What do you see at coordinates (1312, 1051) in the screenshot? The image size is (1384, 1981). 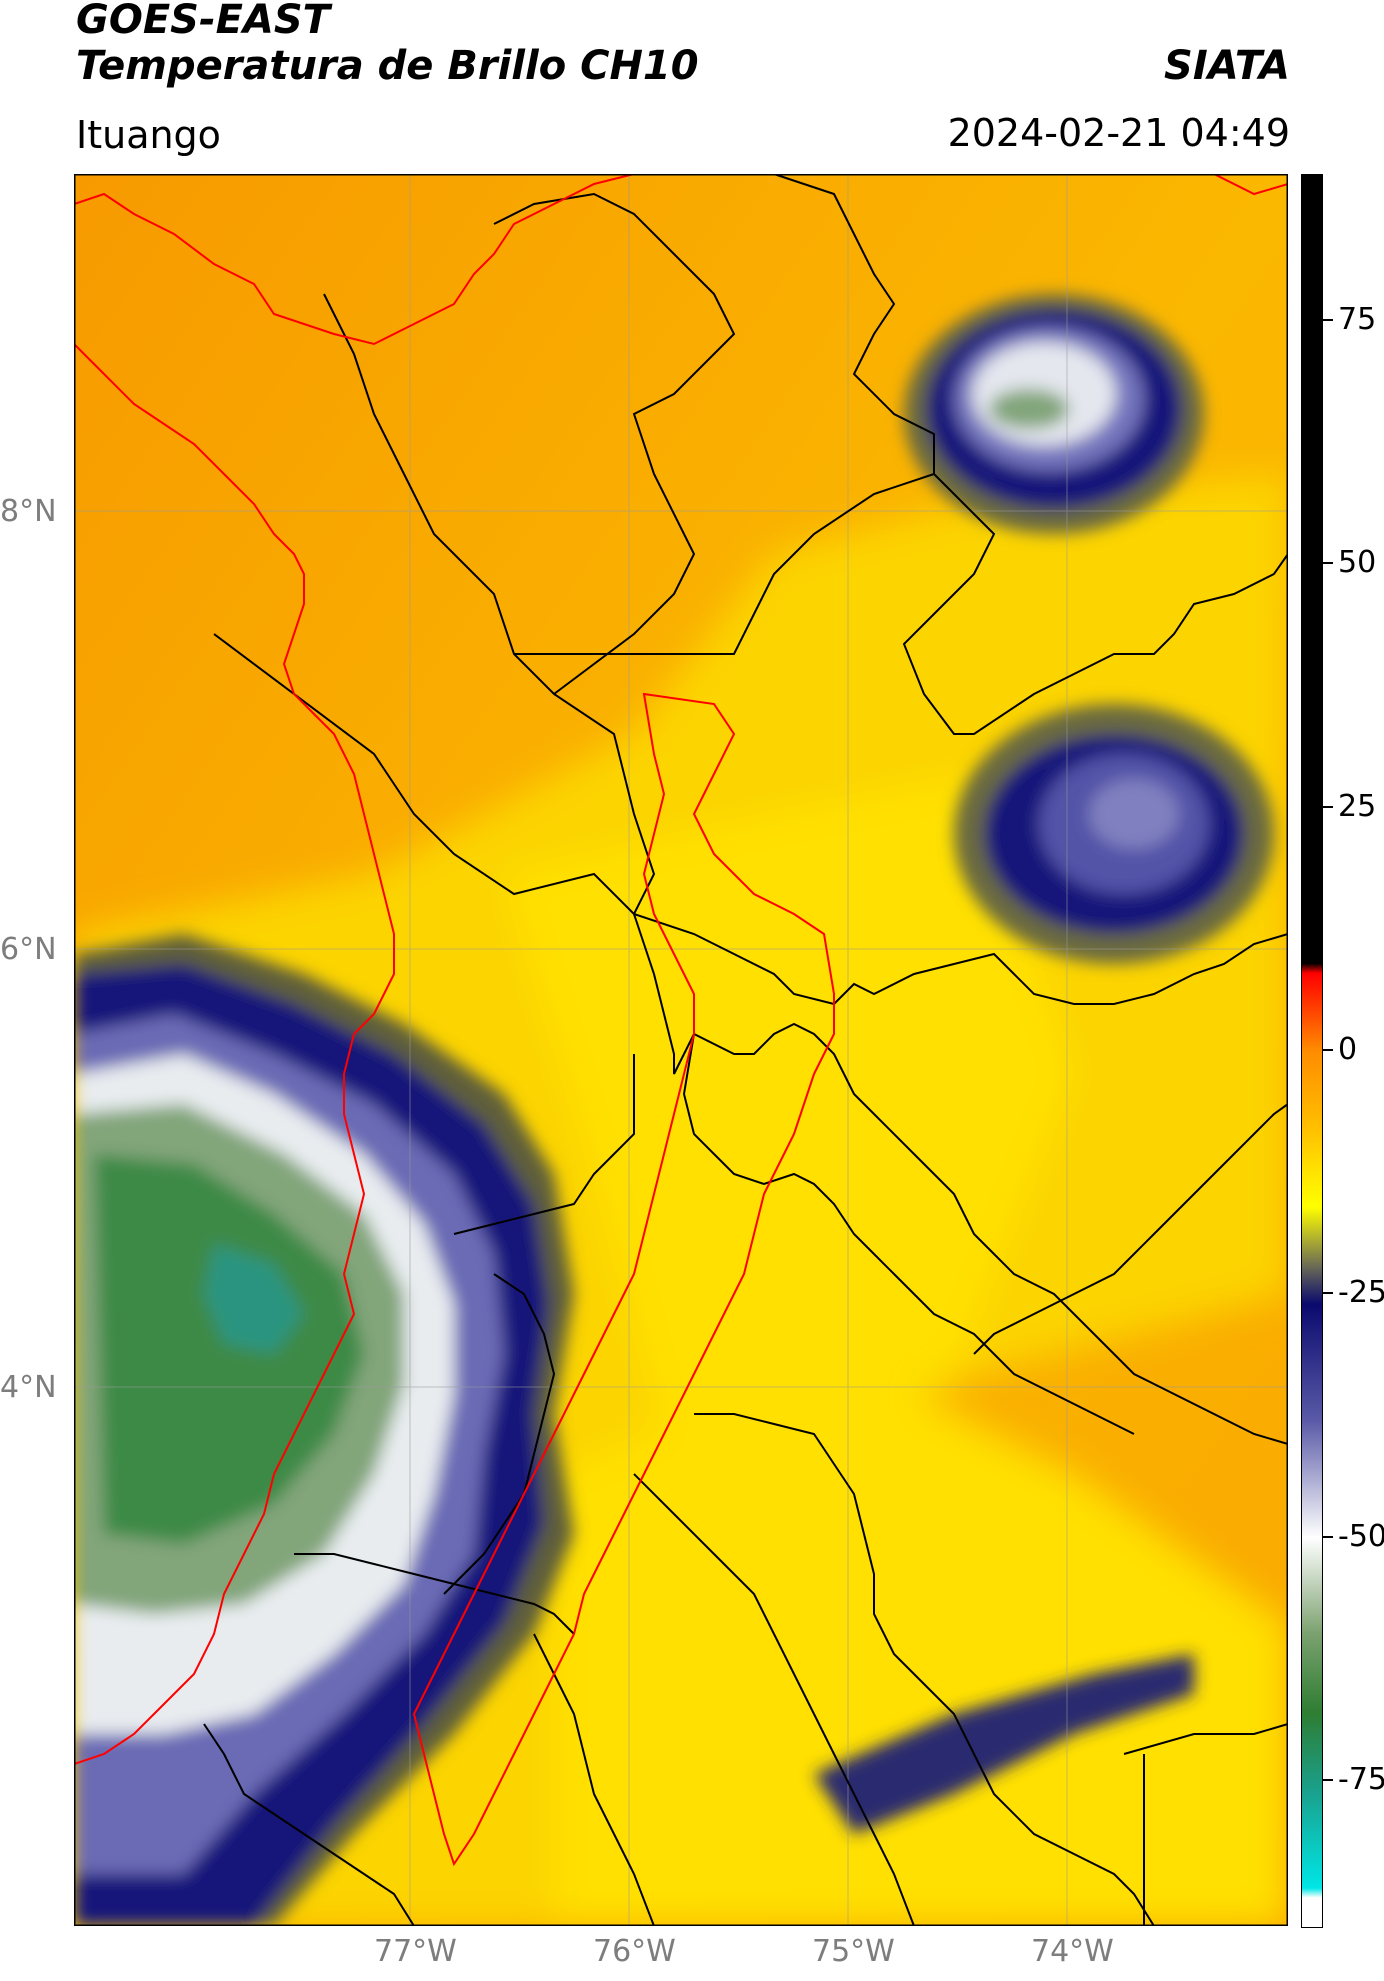 I see `colorbar` at bounding box center [1312, 1051].